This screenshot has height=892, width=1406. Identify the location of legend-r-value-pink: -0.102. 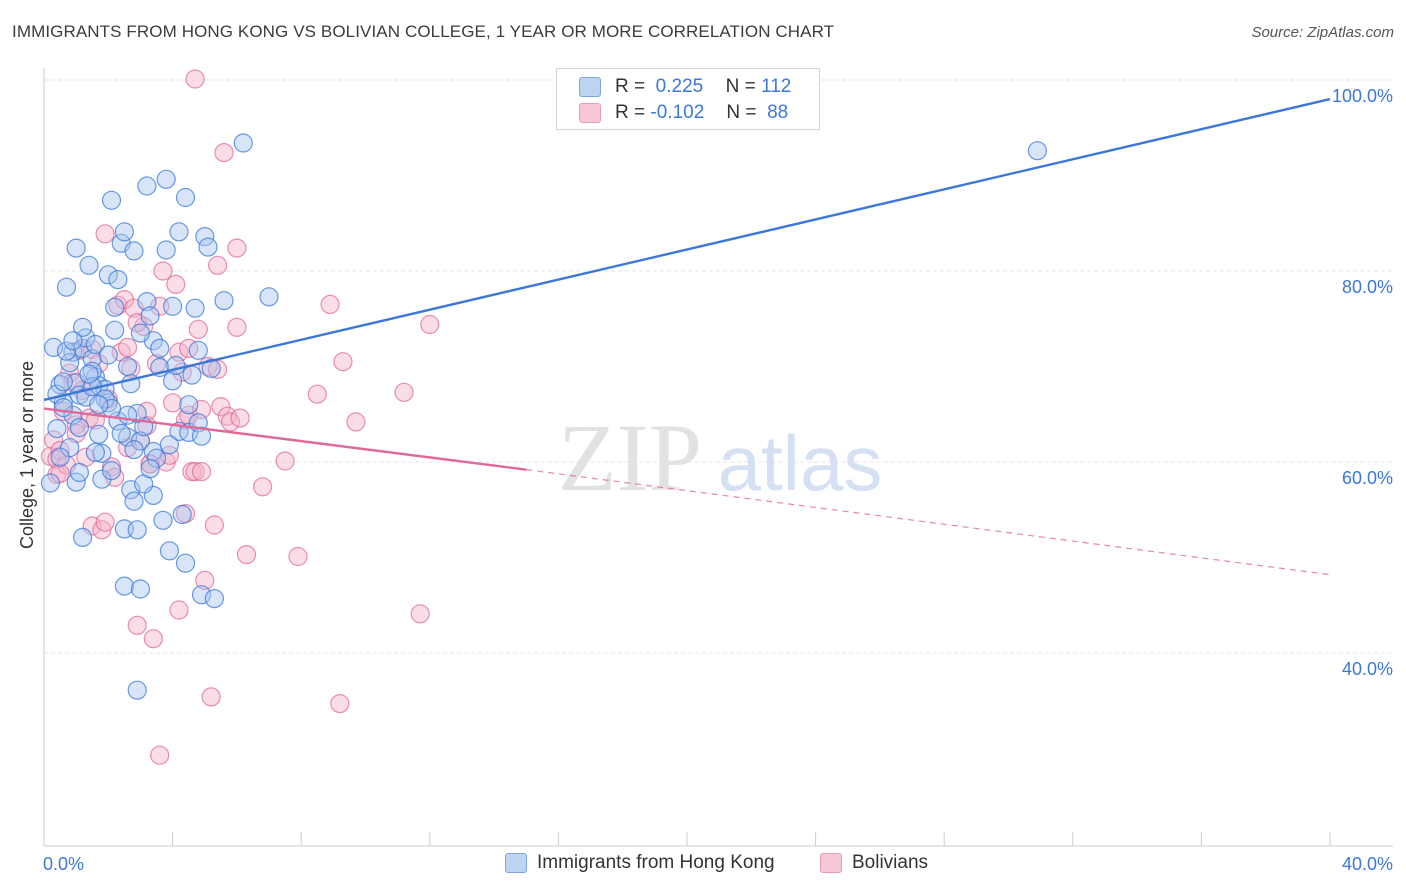
(677, 112).